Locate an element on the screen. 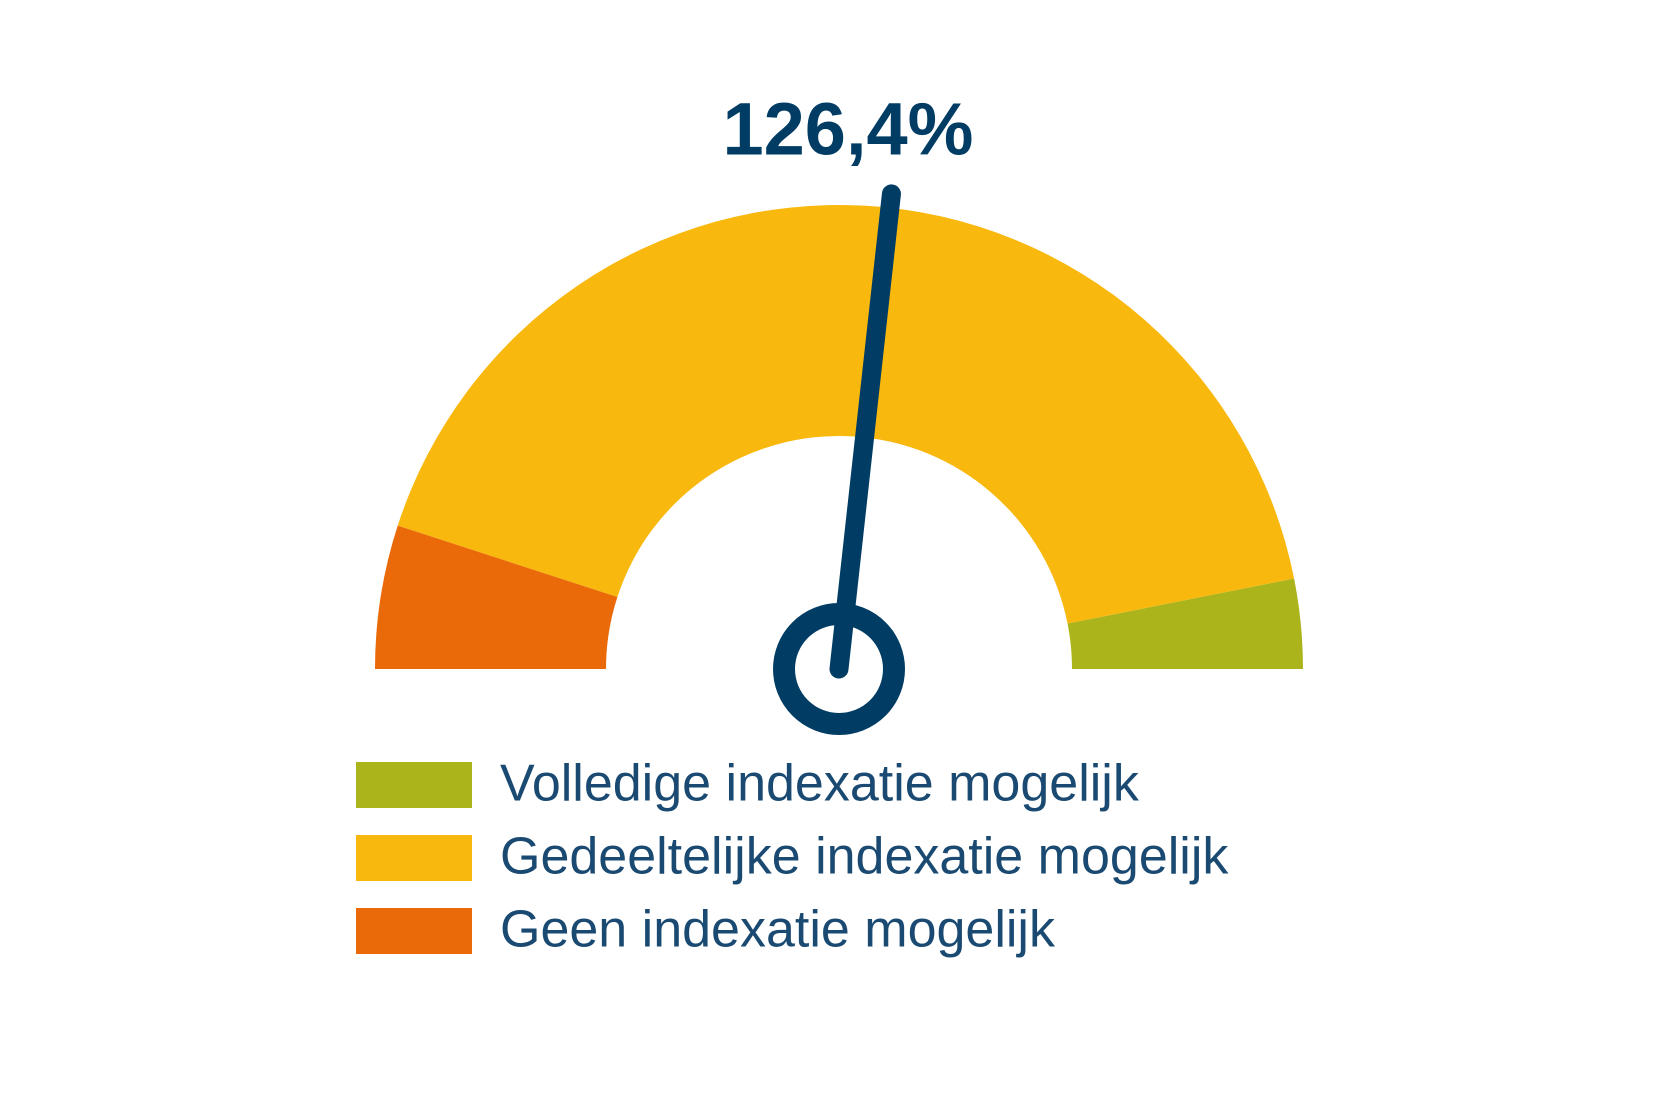  legend-label: Gedeeltelijke indexatie mogelijk is located at coordinates (864, 857).